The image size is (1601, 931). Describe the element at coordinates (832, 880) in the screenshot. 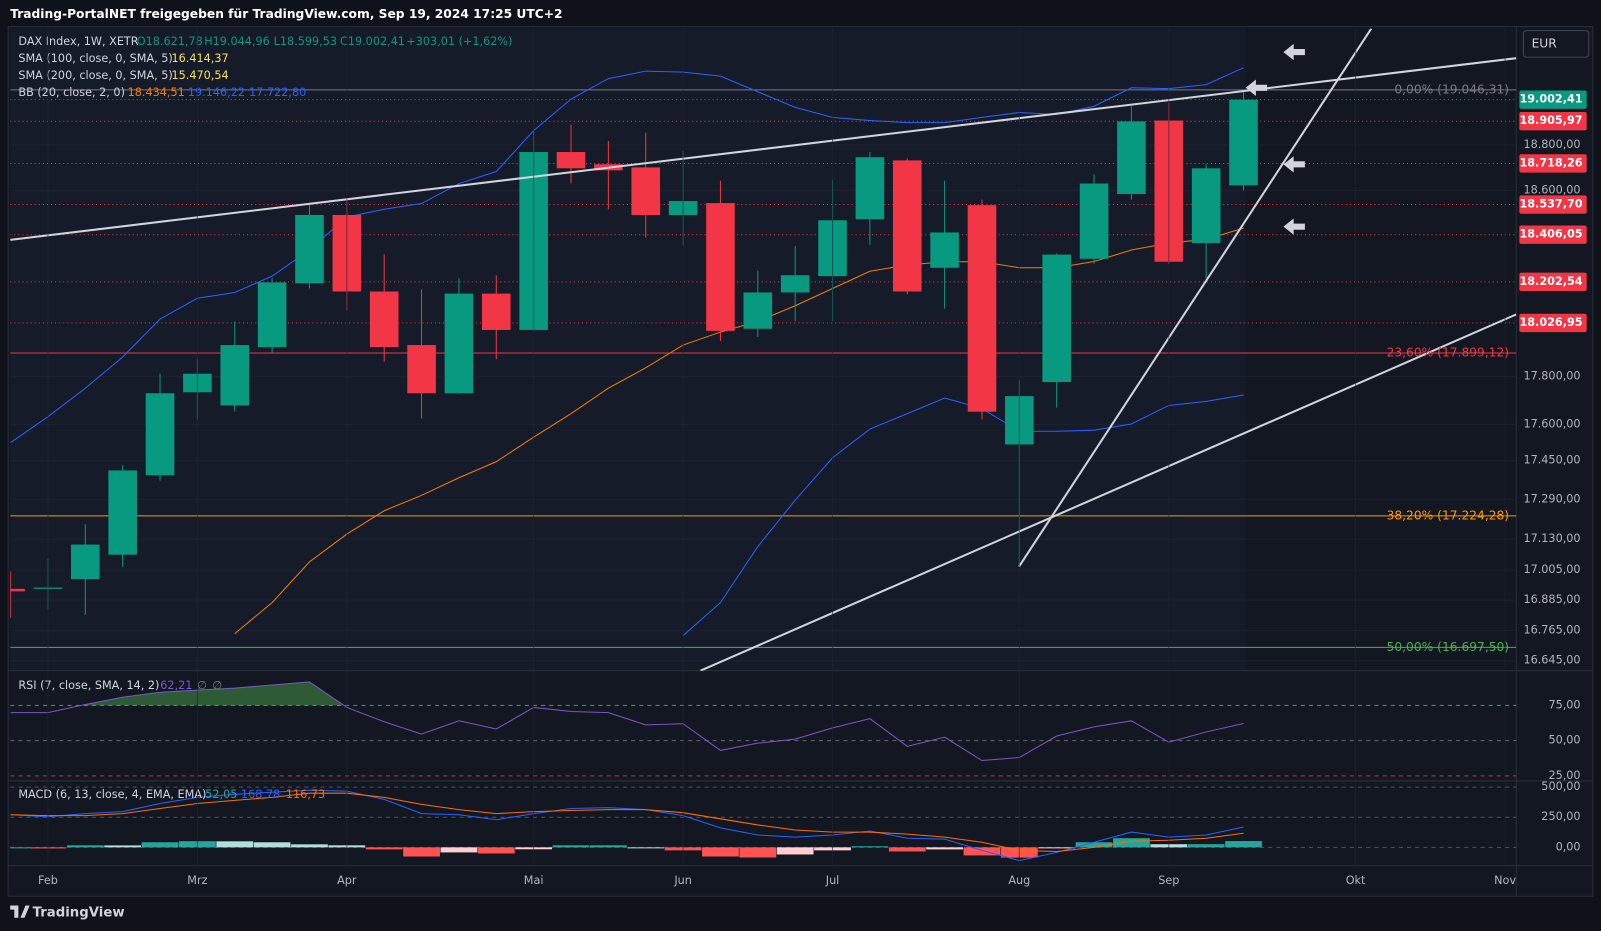

I see `x-tick-label: Jul` at that location.